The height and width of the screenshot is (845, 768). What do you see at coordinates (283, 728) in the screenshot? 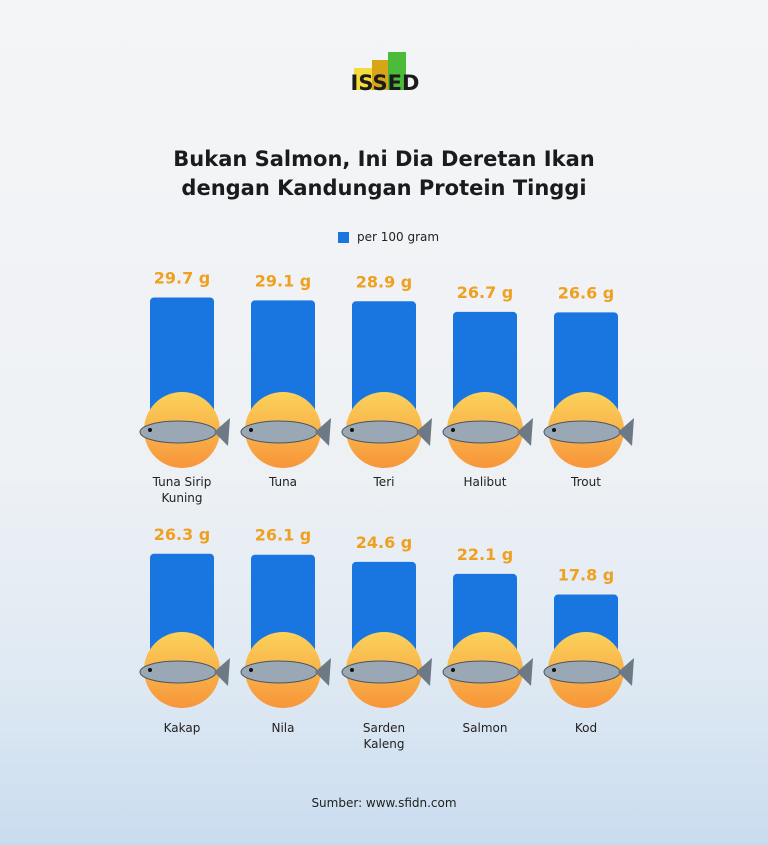
I see `category-label: Nila` at bounding box center [283, 728].